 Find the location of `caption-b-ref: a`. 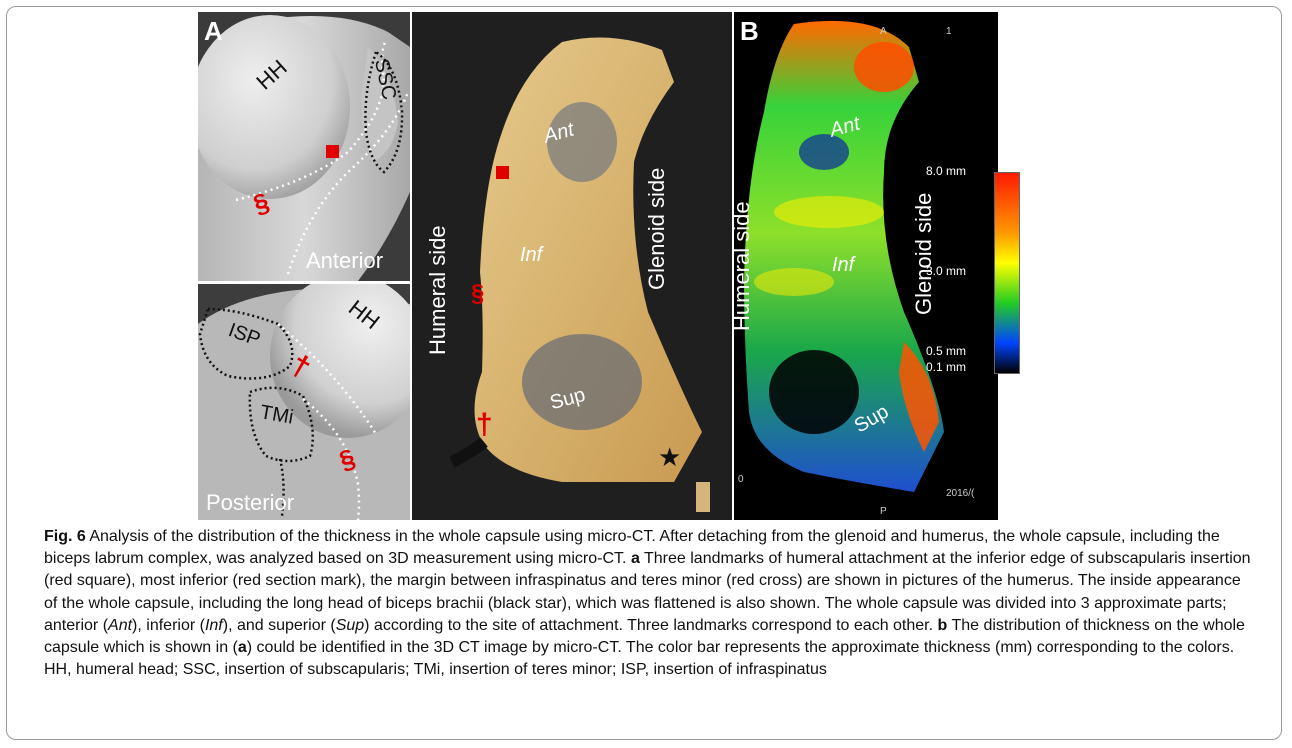

caption-b-ref: a is located at coordinates (242, 648).